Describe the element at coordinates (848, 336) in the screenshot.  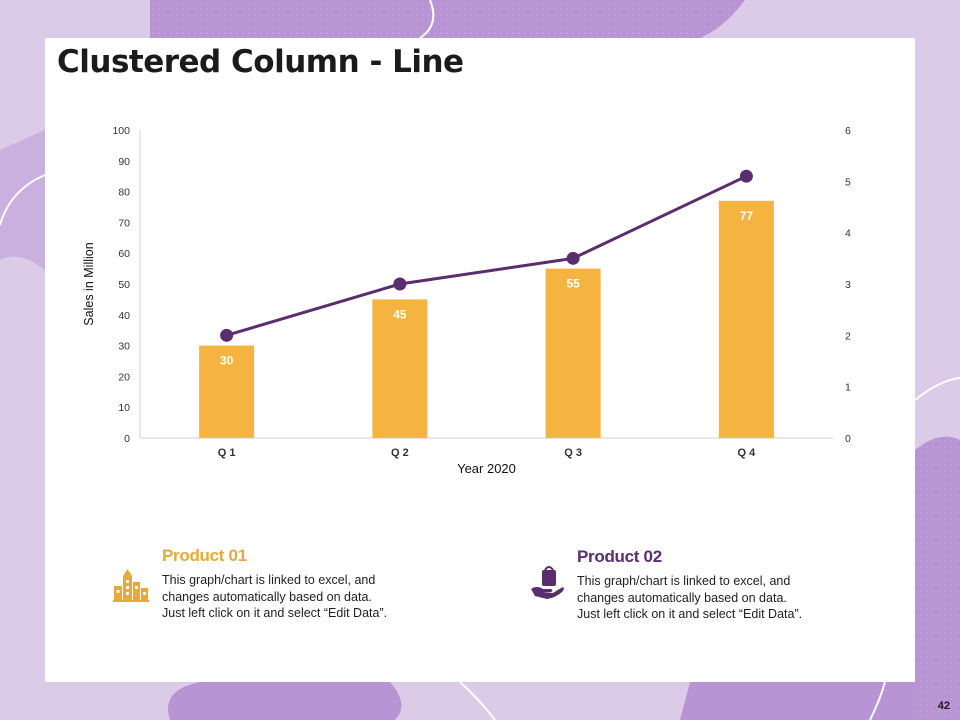
I see `y2-tick-label: 2` at that location.